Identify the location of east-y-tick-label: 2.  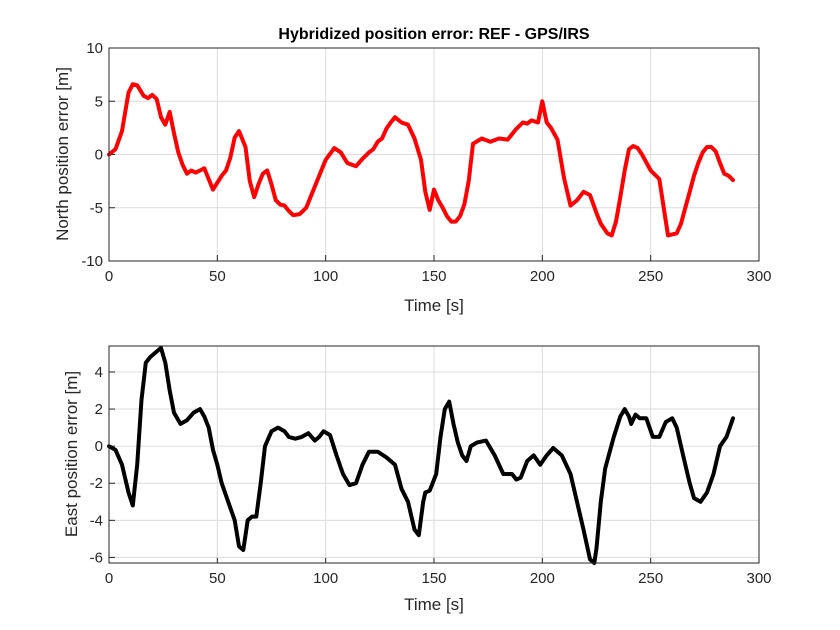
(99, 409).